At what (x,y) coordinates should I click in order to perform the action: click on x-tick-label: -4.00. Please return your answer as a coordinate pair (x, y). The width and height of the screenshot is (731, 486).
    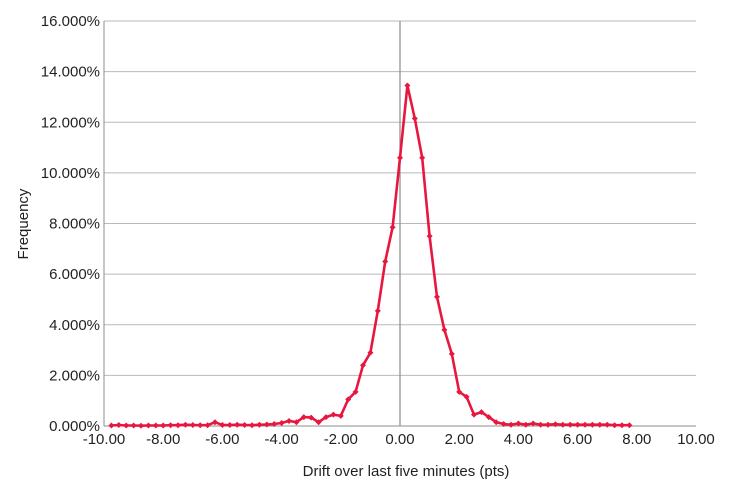
    Looking at the image, I should click on (281, 439).